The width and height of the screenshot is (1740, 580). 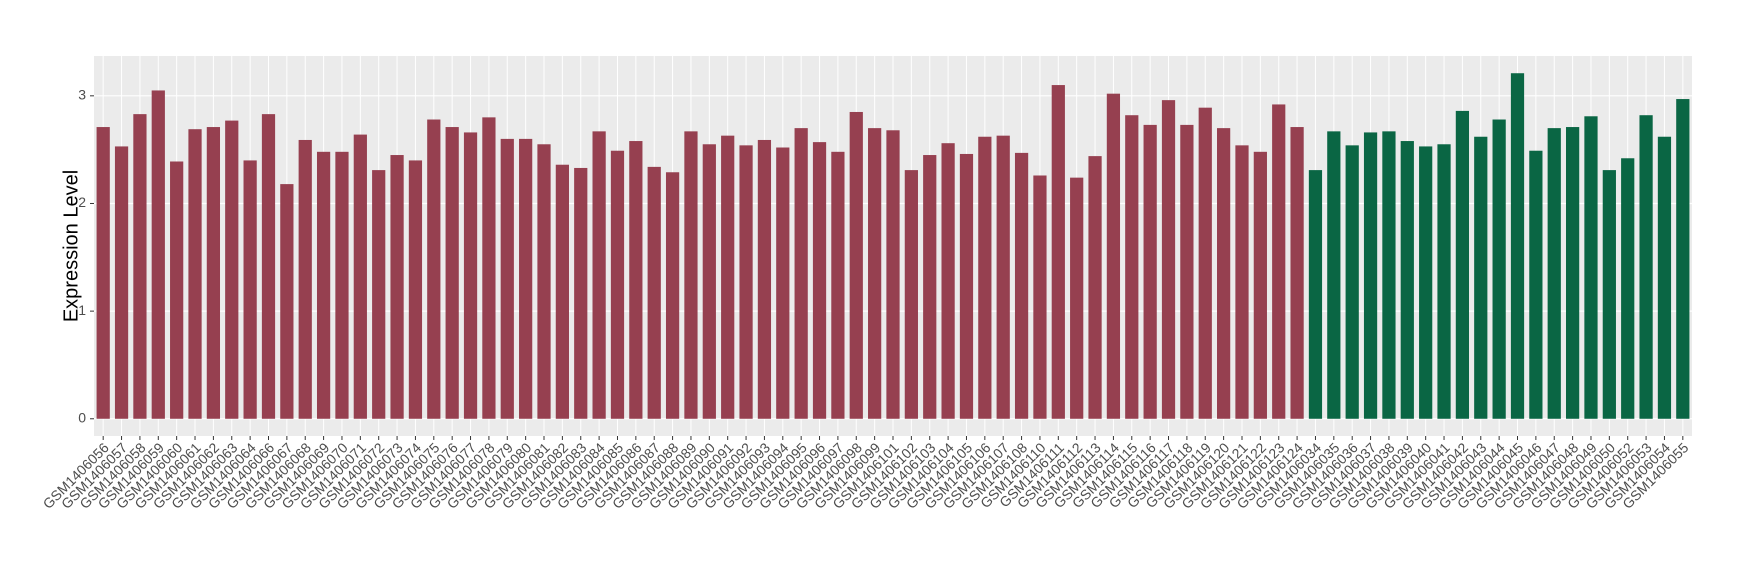 What do you see at coordinates (82, 310) in the screenshot?
I see `y-tick-label: 1` at bounding box center [82, 310].